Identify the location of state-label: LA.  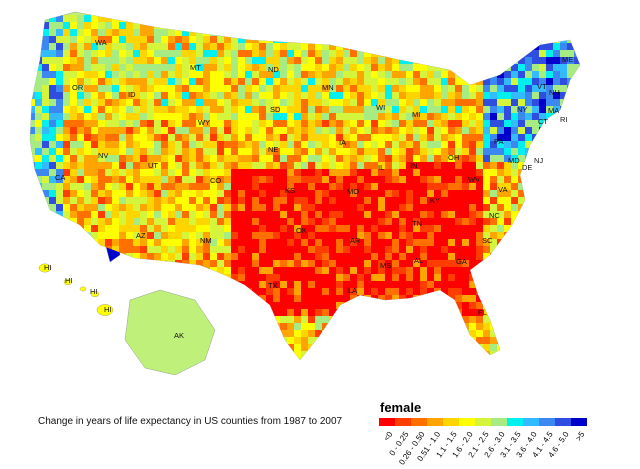
(352, 290).